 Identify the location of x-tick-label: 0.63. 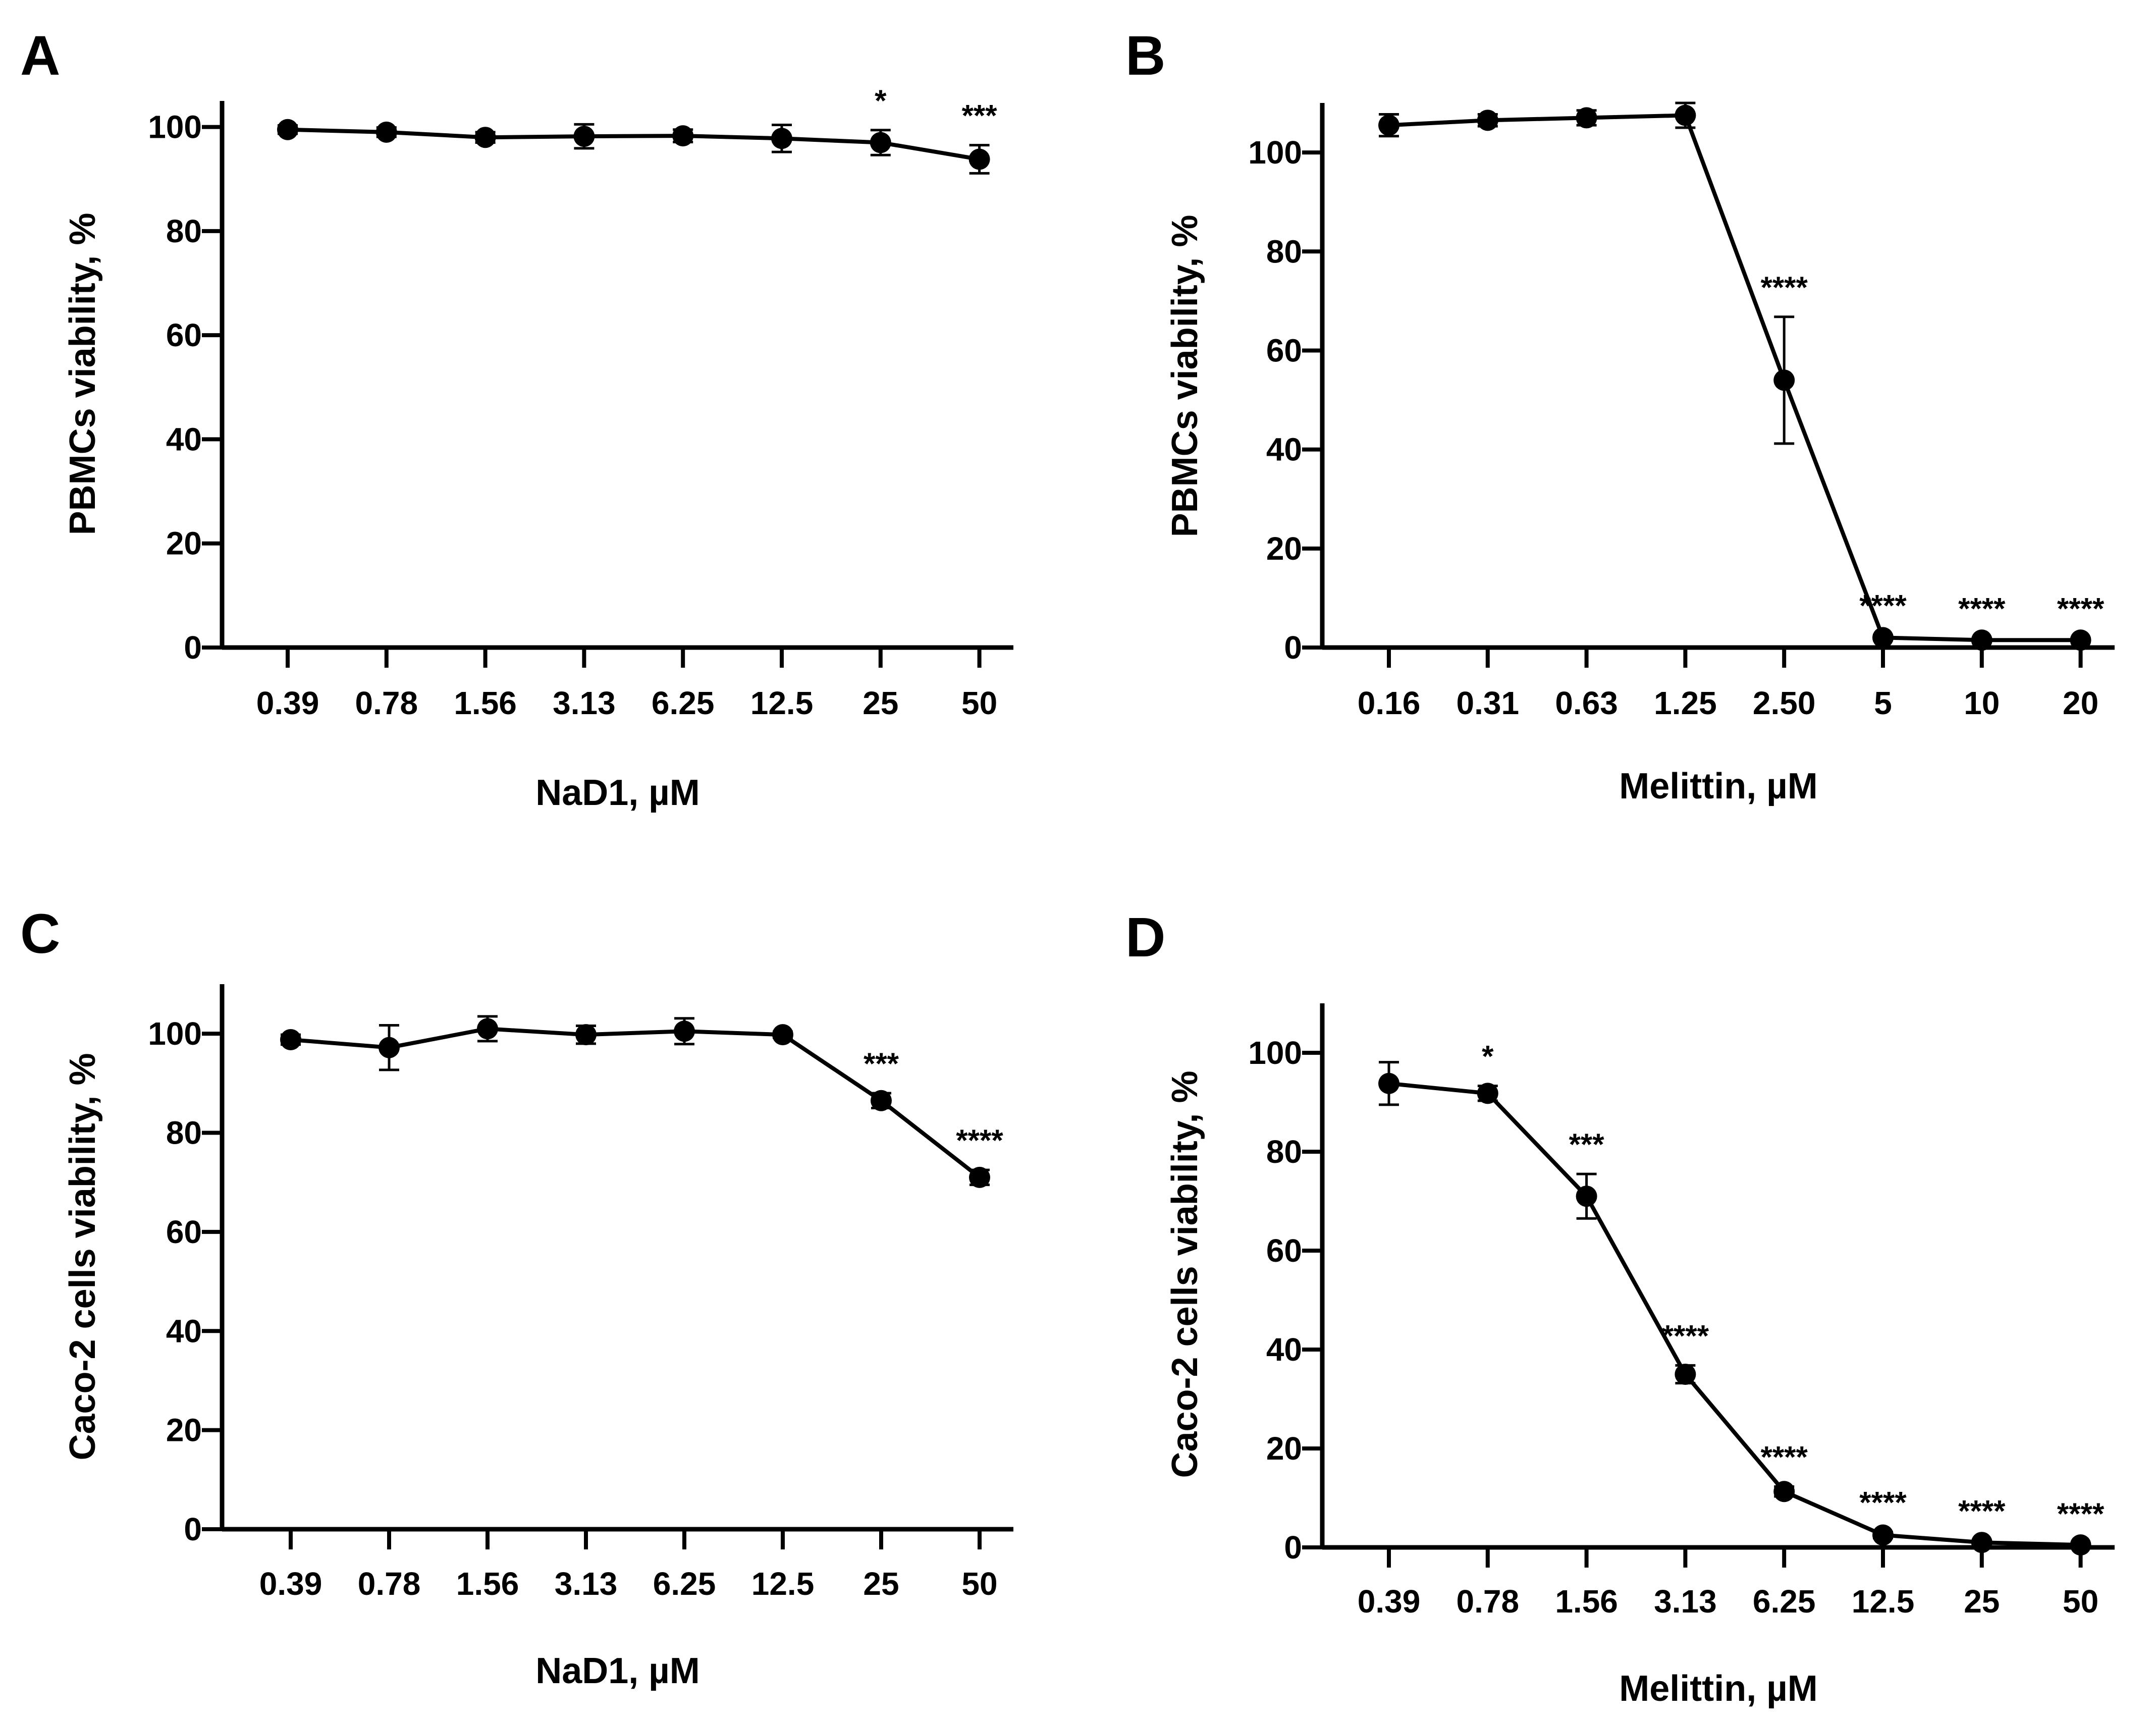
(1586, 703).